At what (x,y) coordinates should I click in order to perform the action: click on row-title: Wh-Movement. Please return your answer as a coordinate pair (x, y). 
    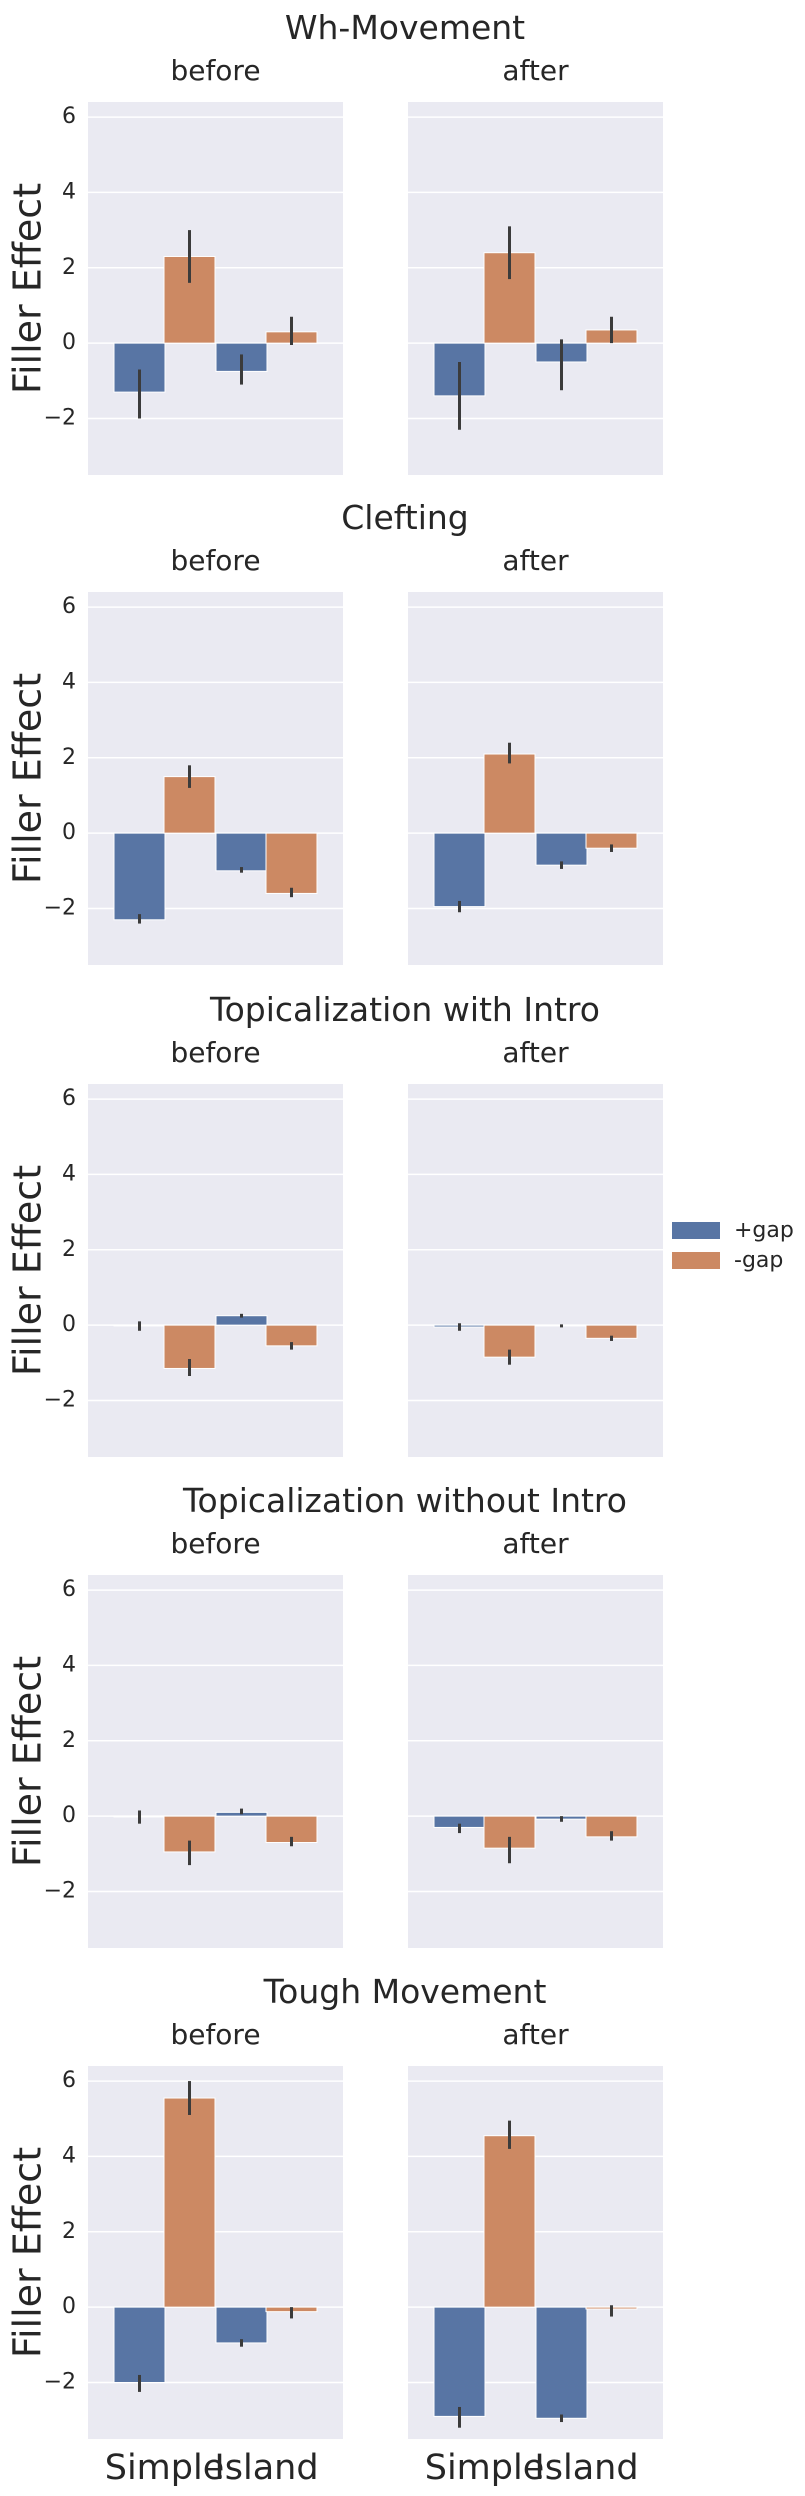
    Looking at the image, I should click on (405, 27).